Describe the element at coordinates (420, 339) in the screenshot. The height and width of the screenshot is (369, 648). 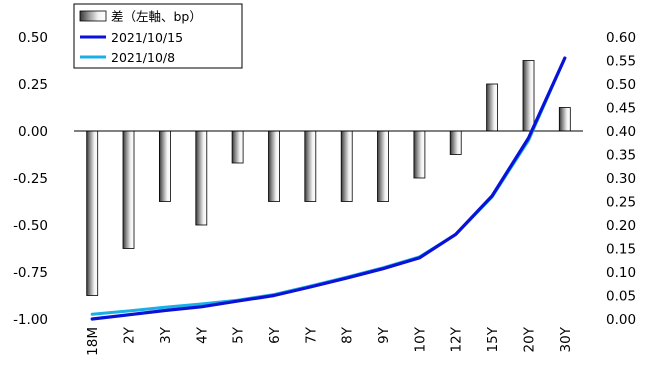
I see `x-tick-label-10Y: 10Y` at that location.